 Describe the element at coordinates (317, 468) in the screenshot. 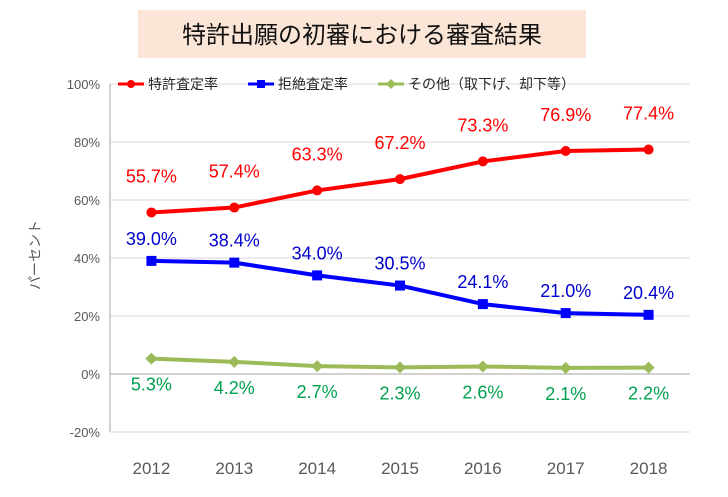

I see `x-tick-label: 2014` at that location.